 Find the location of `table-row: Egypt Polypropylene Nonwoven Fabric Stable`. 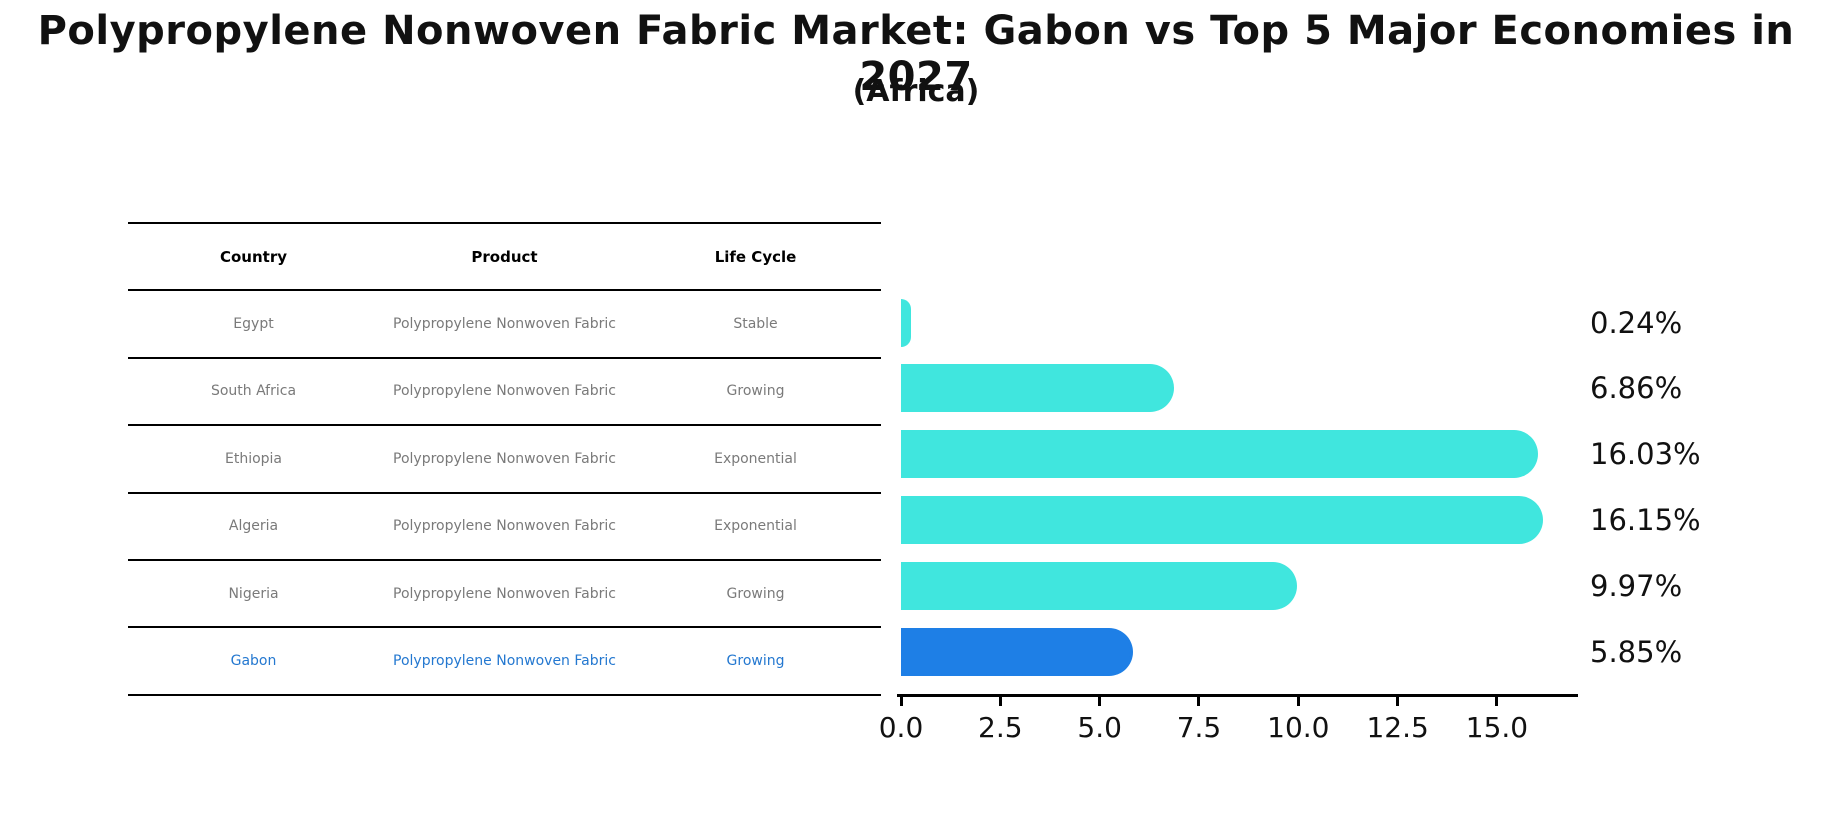

table-row: Egypt Polypropylene Nonwoven Fabric Stable is located at coordinates (504, 322).